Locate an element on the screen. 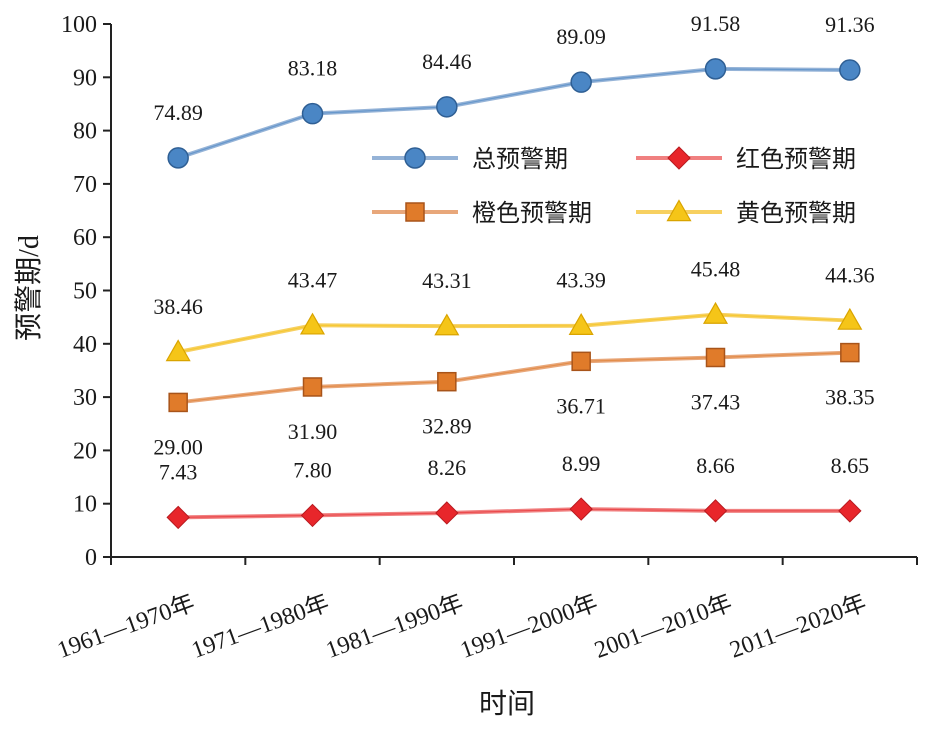 Image resolution: width=933 pixels, height=738 pixels. legend-label: 橙色预警期 is located at coordinates (532, 213).